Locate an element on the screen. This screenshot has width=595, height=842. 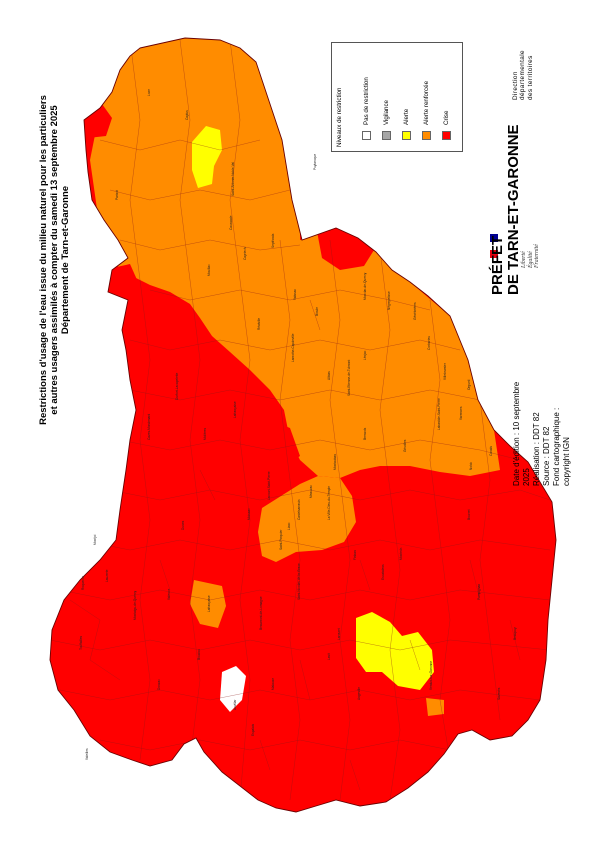
commune-label: Meauzac is located at coordinates (311, 491).